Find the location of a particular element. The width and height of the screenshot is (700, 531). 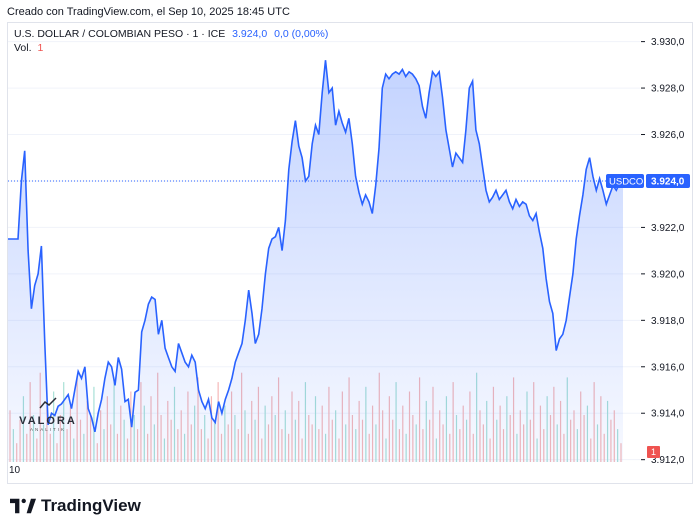

y-tick-label: 3.928,0 is located at coordinates (668, 89).